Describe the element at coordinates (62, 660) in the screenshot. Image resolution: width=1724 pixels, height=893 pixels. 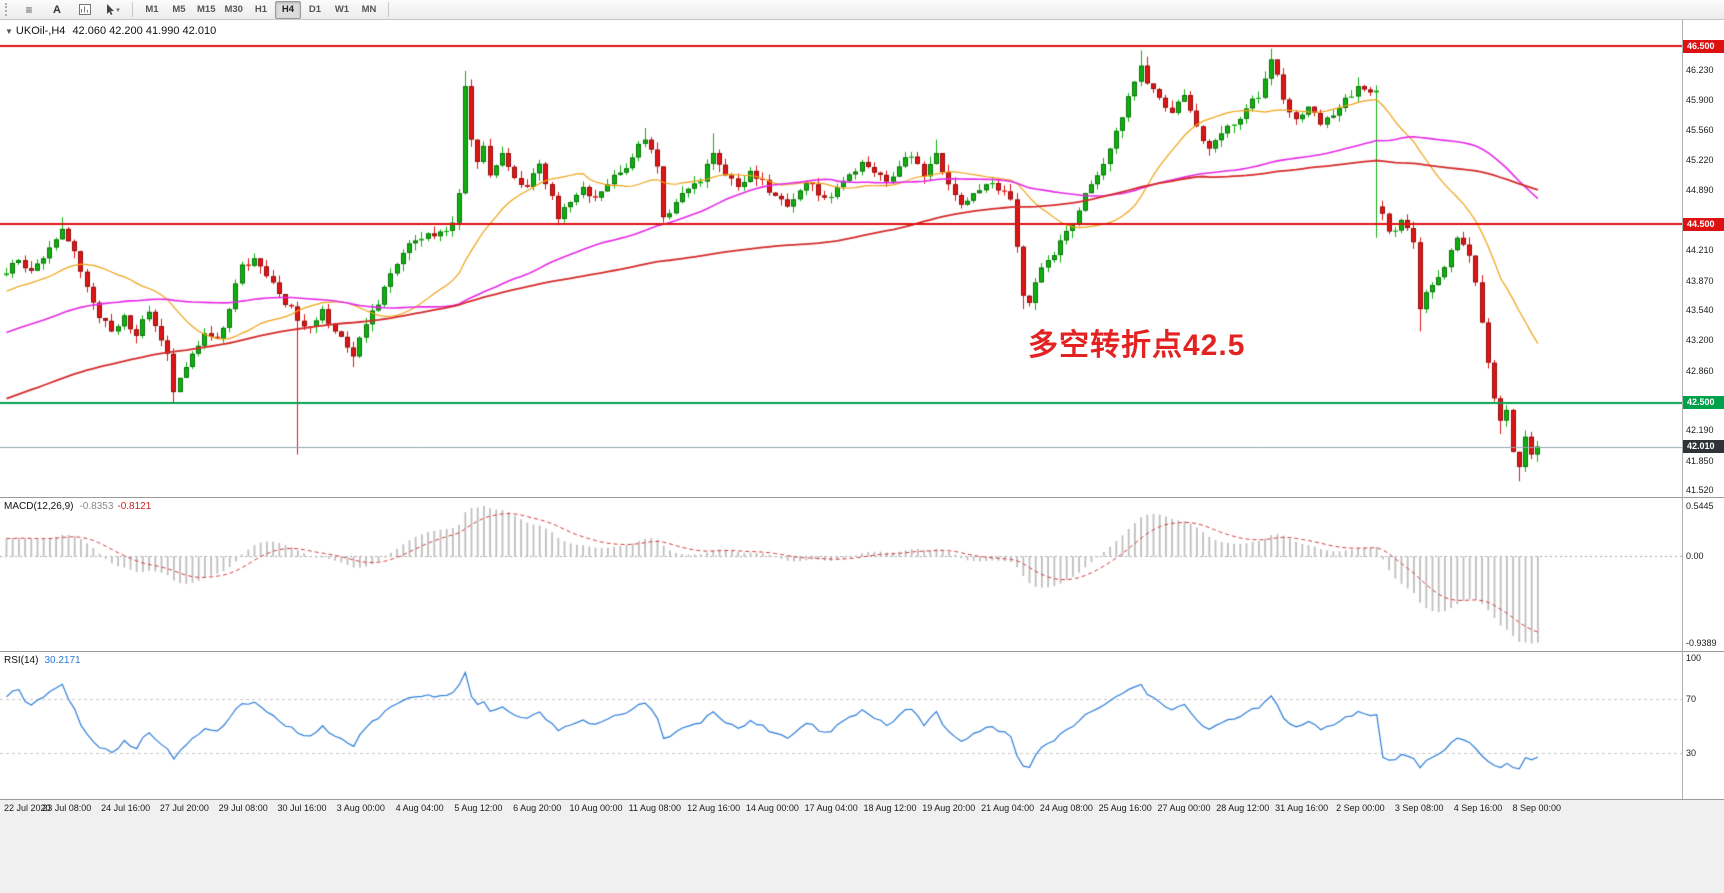
I see `rsi-value: 30.2171` at that location.